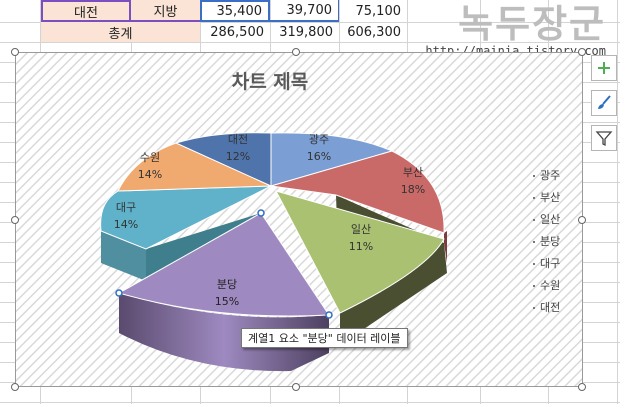 This screenshot has height=404, width=620. What do you see at coordinates (296, 52) in the screenshot?
I see `chart-handle-tm` at bounding box center [296, 52].